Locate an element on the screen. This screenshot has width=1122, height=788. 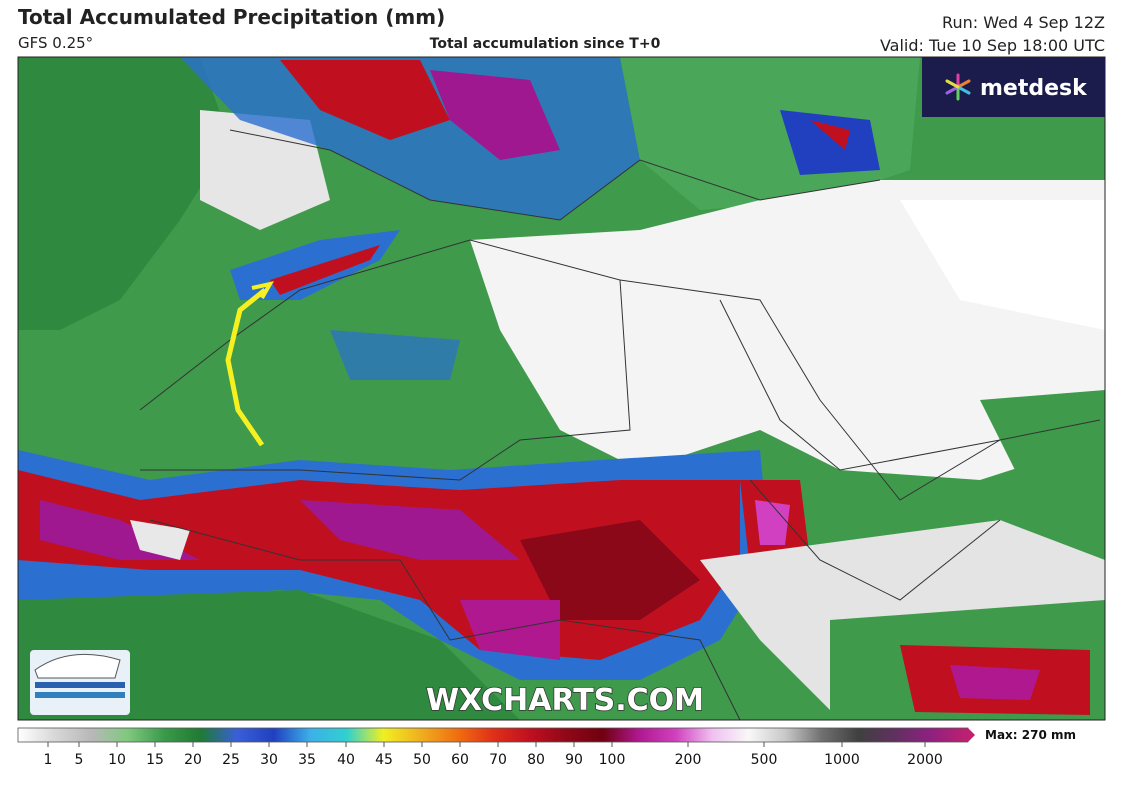
colorbar-label: 25 is located at coordinates (231, 760).